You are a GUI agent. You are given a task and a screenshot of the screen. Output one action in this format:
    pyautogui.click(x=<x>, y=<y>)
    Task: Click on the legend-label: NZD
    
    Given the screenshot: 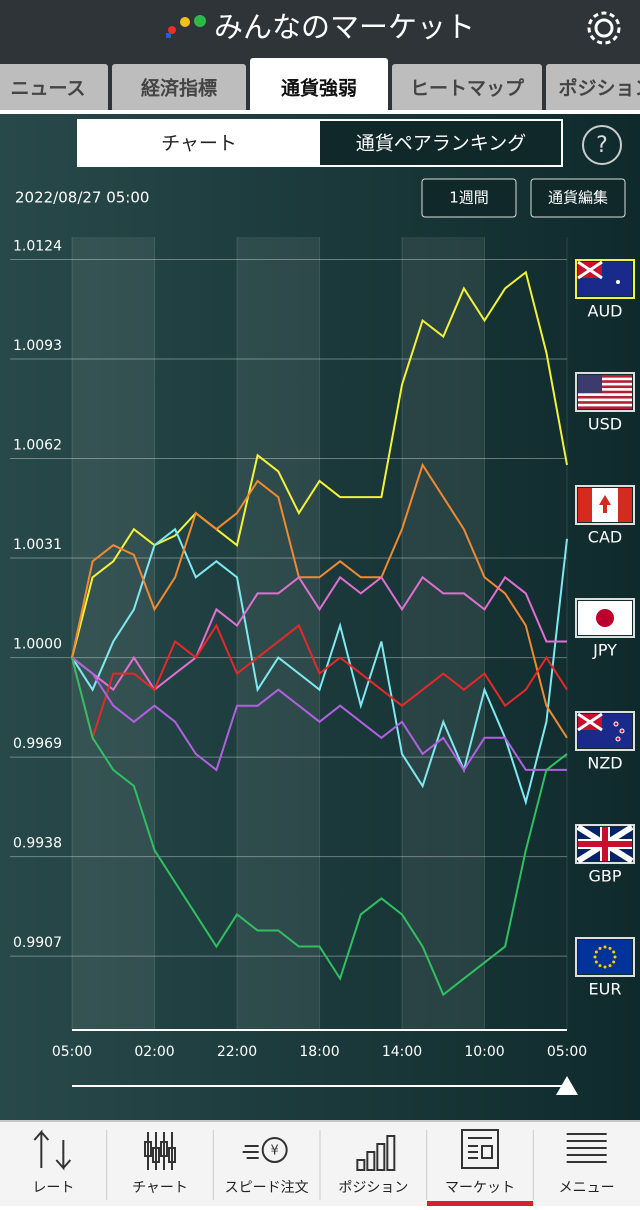 What is the action you would take?
    pyautogui.click(x=604, y=763)
    